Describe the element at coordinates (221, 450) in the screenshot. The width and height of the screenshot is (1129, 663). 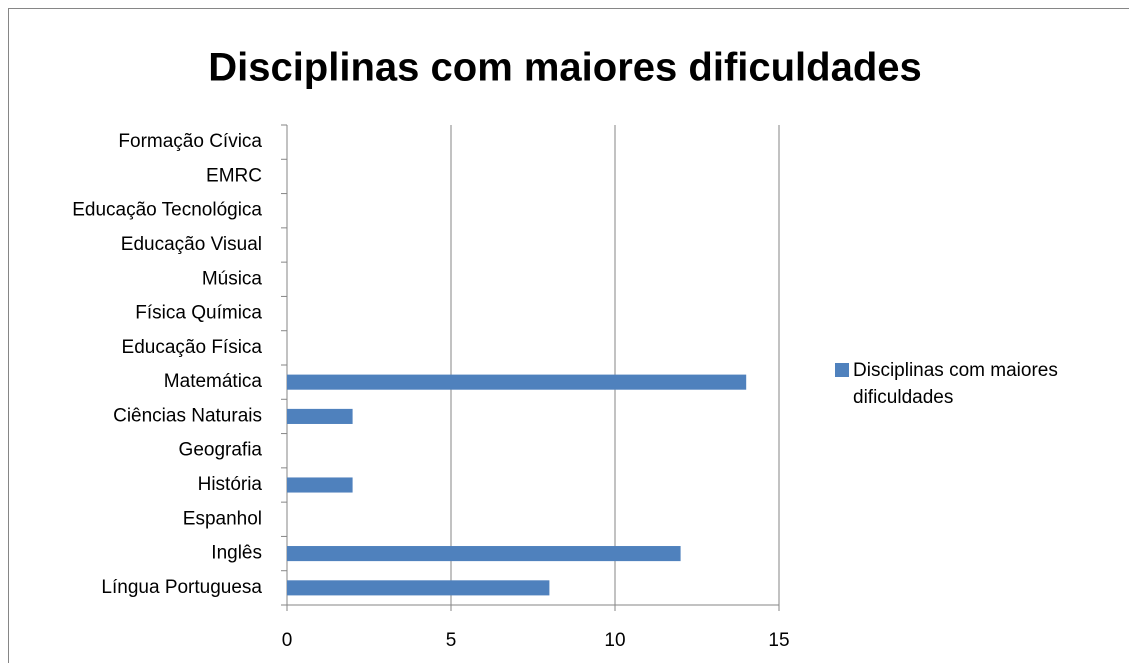
I see `y-tick-label: Geografia` at that location.